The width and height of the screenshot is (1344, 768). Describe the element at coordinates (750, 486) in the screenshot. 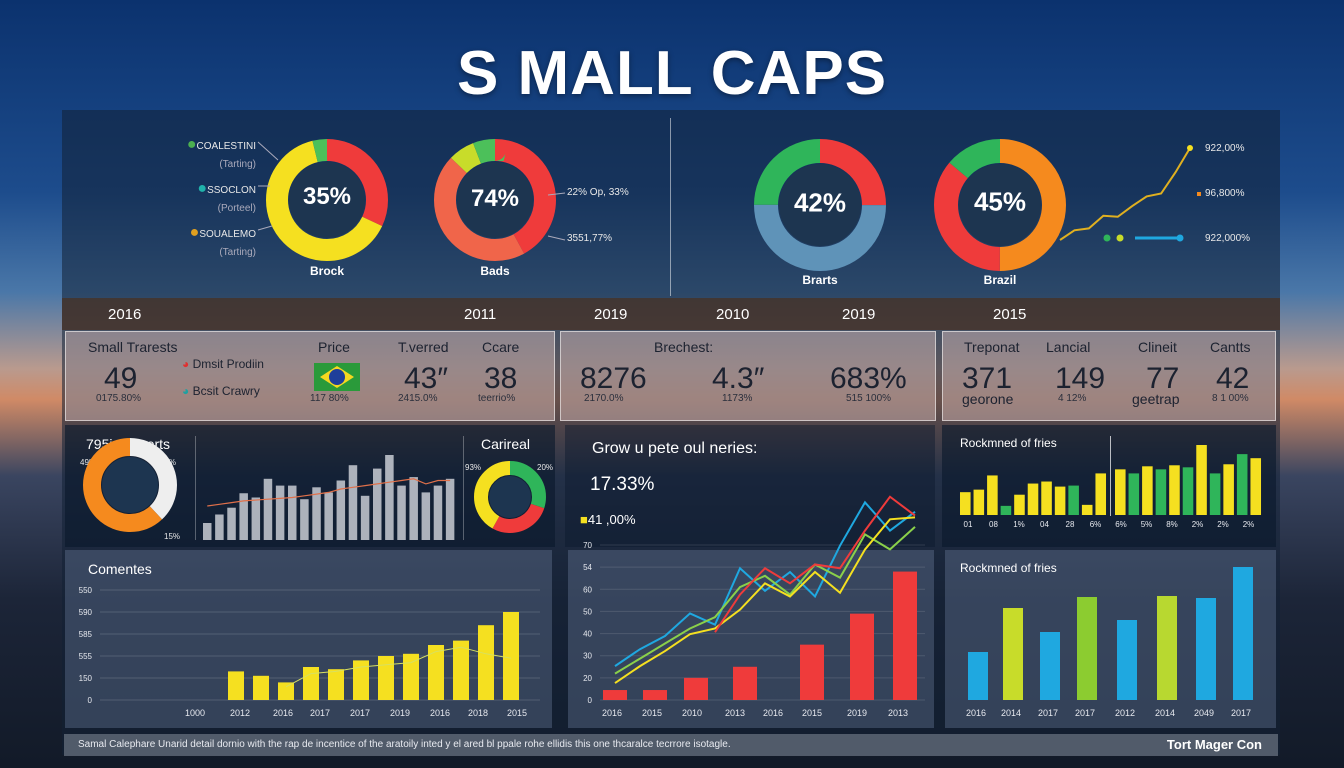

I see `mid-panel-growth` at that location.